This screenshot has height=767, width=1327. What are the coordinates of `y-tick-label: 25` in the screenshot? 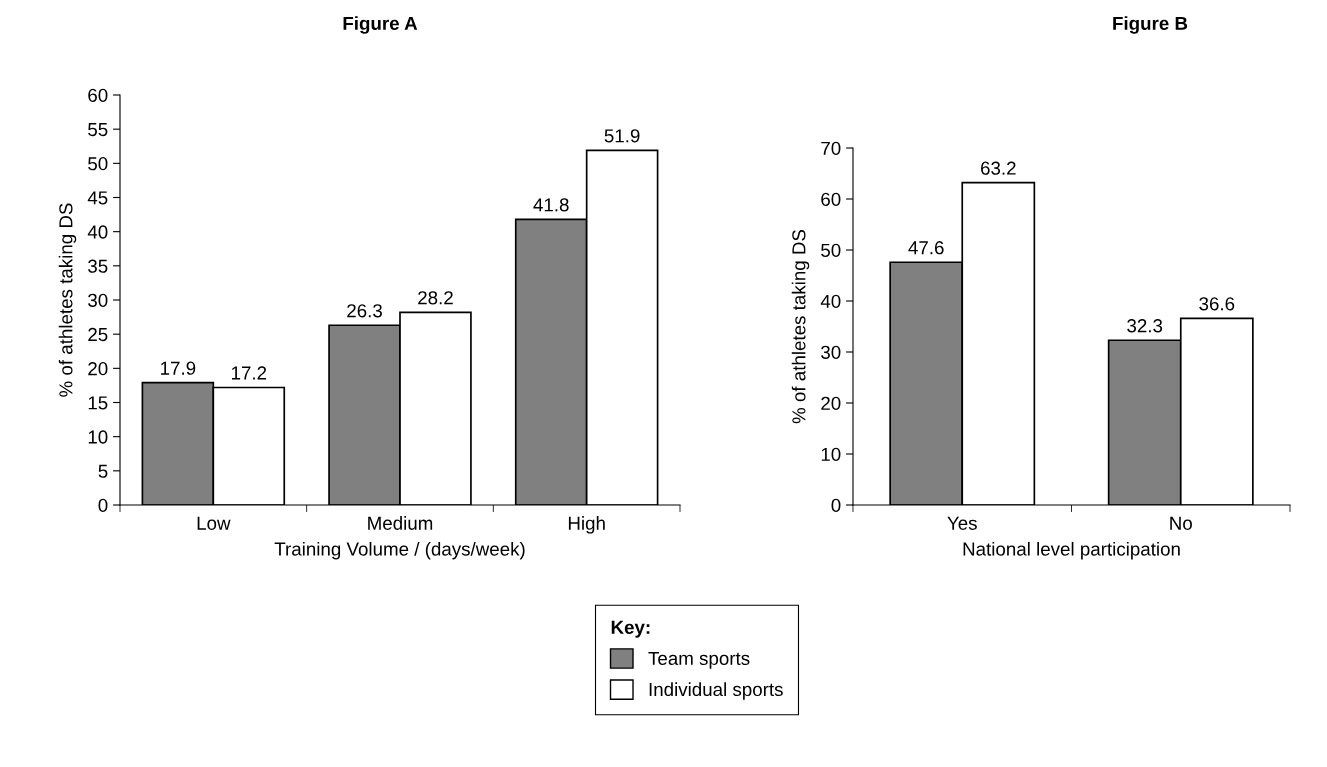 It's located at (98, 334).